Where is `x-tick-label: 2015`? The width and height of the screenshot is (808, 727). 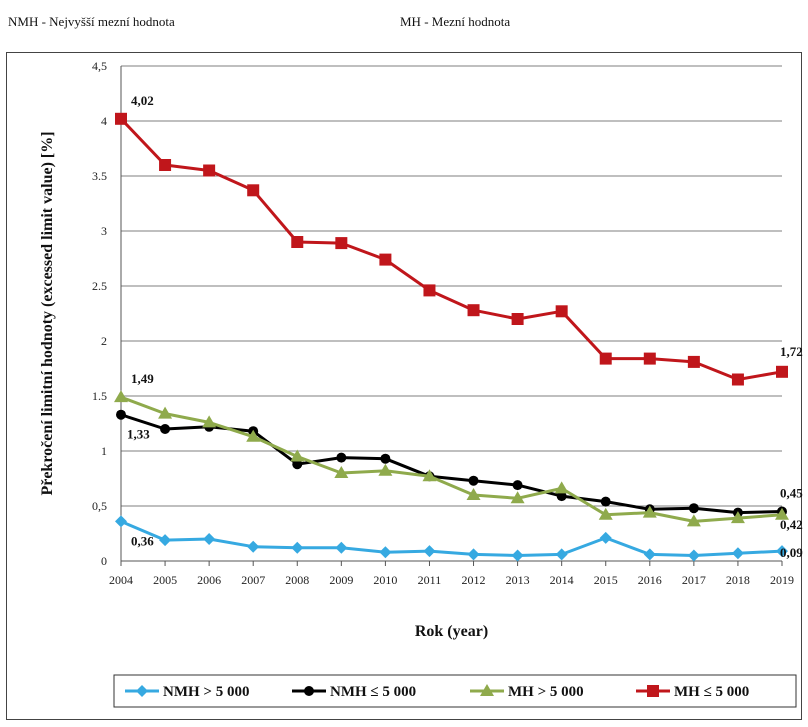
x-tick-label: 2015 is located at coordinates (606, 580).